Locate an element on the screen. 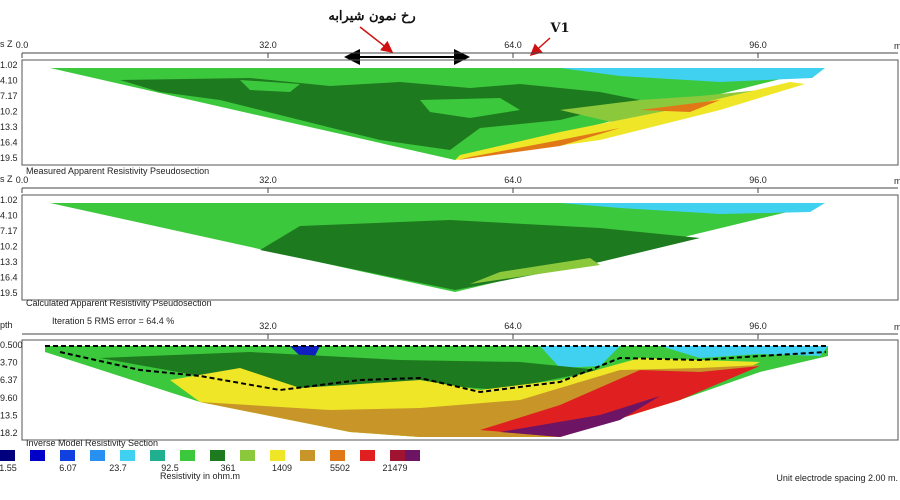 The width and height of the screenshot is (900, 500). legend-label: 1.55 is located at coordinates (8, 468).